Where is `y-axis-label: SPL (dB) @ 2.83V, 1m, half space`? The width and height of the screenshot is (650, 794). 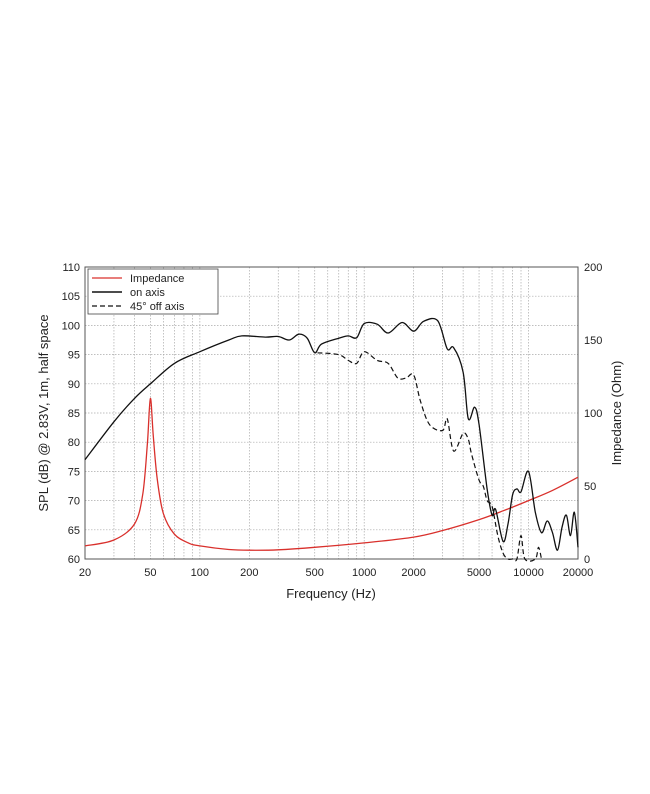 y-axis-label: SPL (dB) @ 2.83V, 1m, half space is located at coordinates (43, 412).